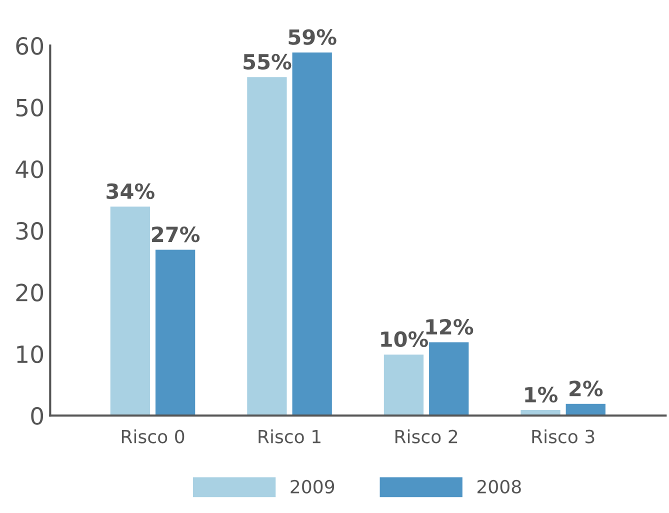 The width and height of the screenshot is (669, 513). What do you see at coordinates (30, 107) in the screenshot?
I see `y-tick-label: 50` at bounding box center [30, 107].